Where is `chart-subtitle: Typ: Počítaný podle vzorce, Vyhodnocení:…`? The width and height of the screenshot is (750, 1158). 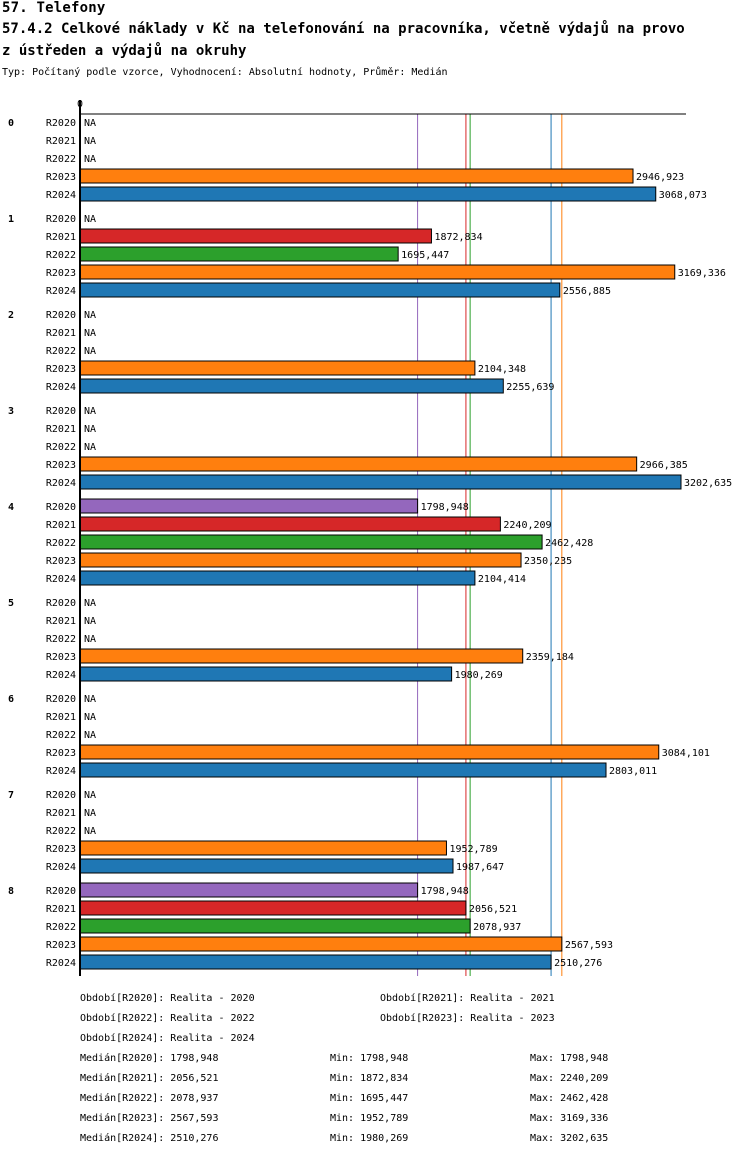
chart-subtitle: Typ: Počítaný podle vzorce, Vyhodnocení:… is located at coordinates (225, 72).